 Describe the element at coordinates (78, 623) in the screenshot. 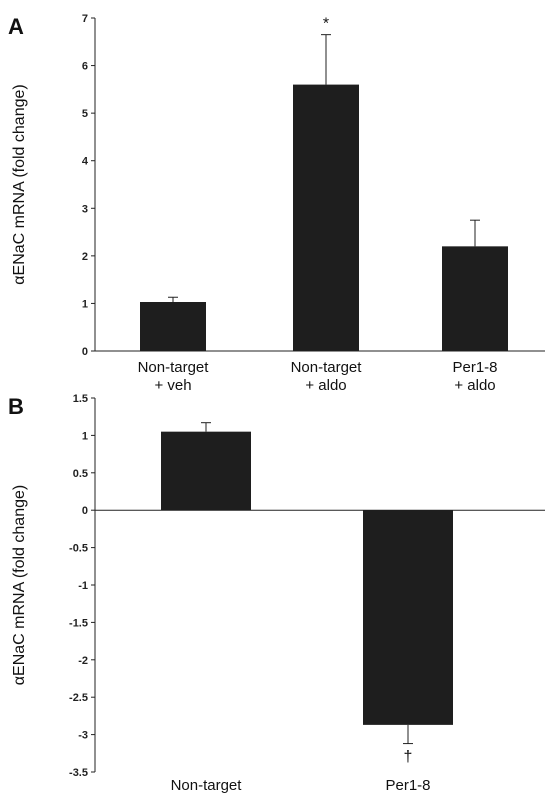

I see `y-tick-label: -1.5` at that location.